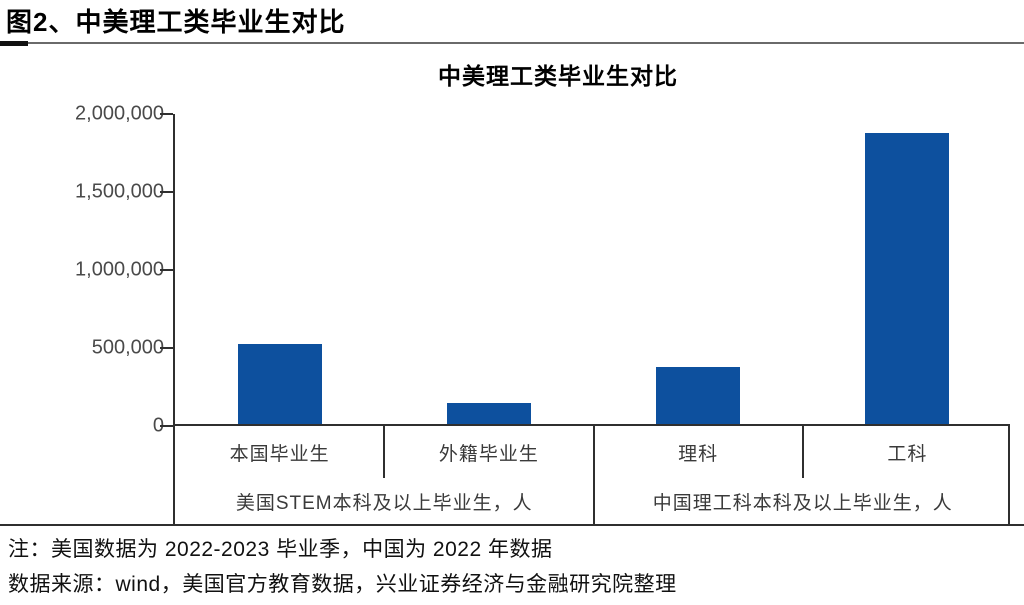 The height and width of the screenshot is (605, 1024). I want to click on header-rule-accent, so click(14, 43).